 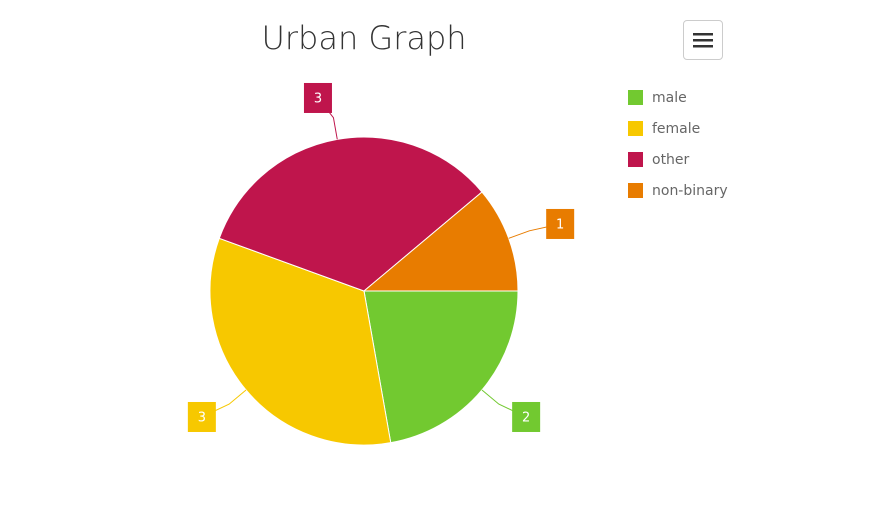 What do you see at coordinates (363, 38) in the screenshot?
I see `chart-title: Urban Graph` at bounding box center [363, 38].